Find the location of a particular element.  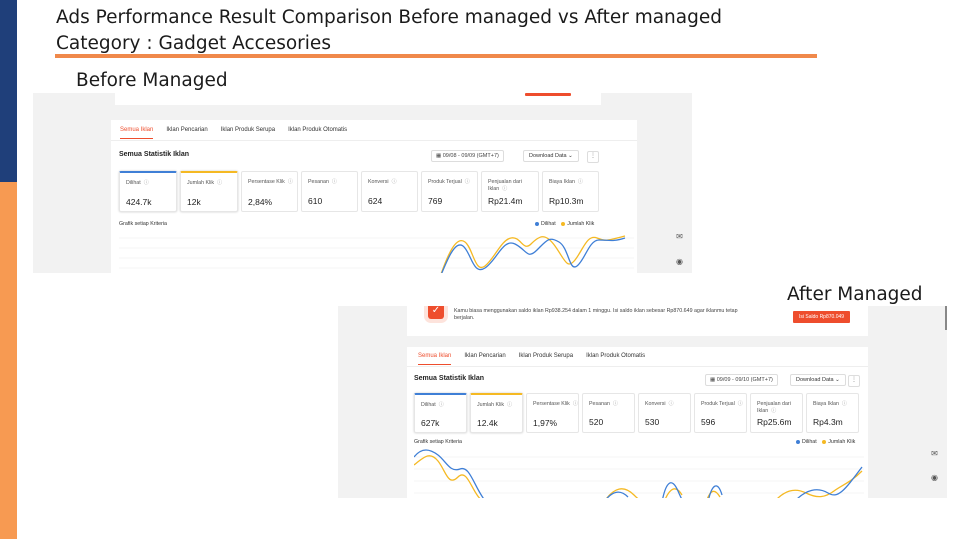

chart-legend: Dilihat Jumlah Klik is located at coordinates (823, 442).